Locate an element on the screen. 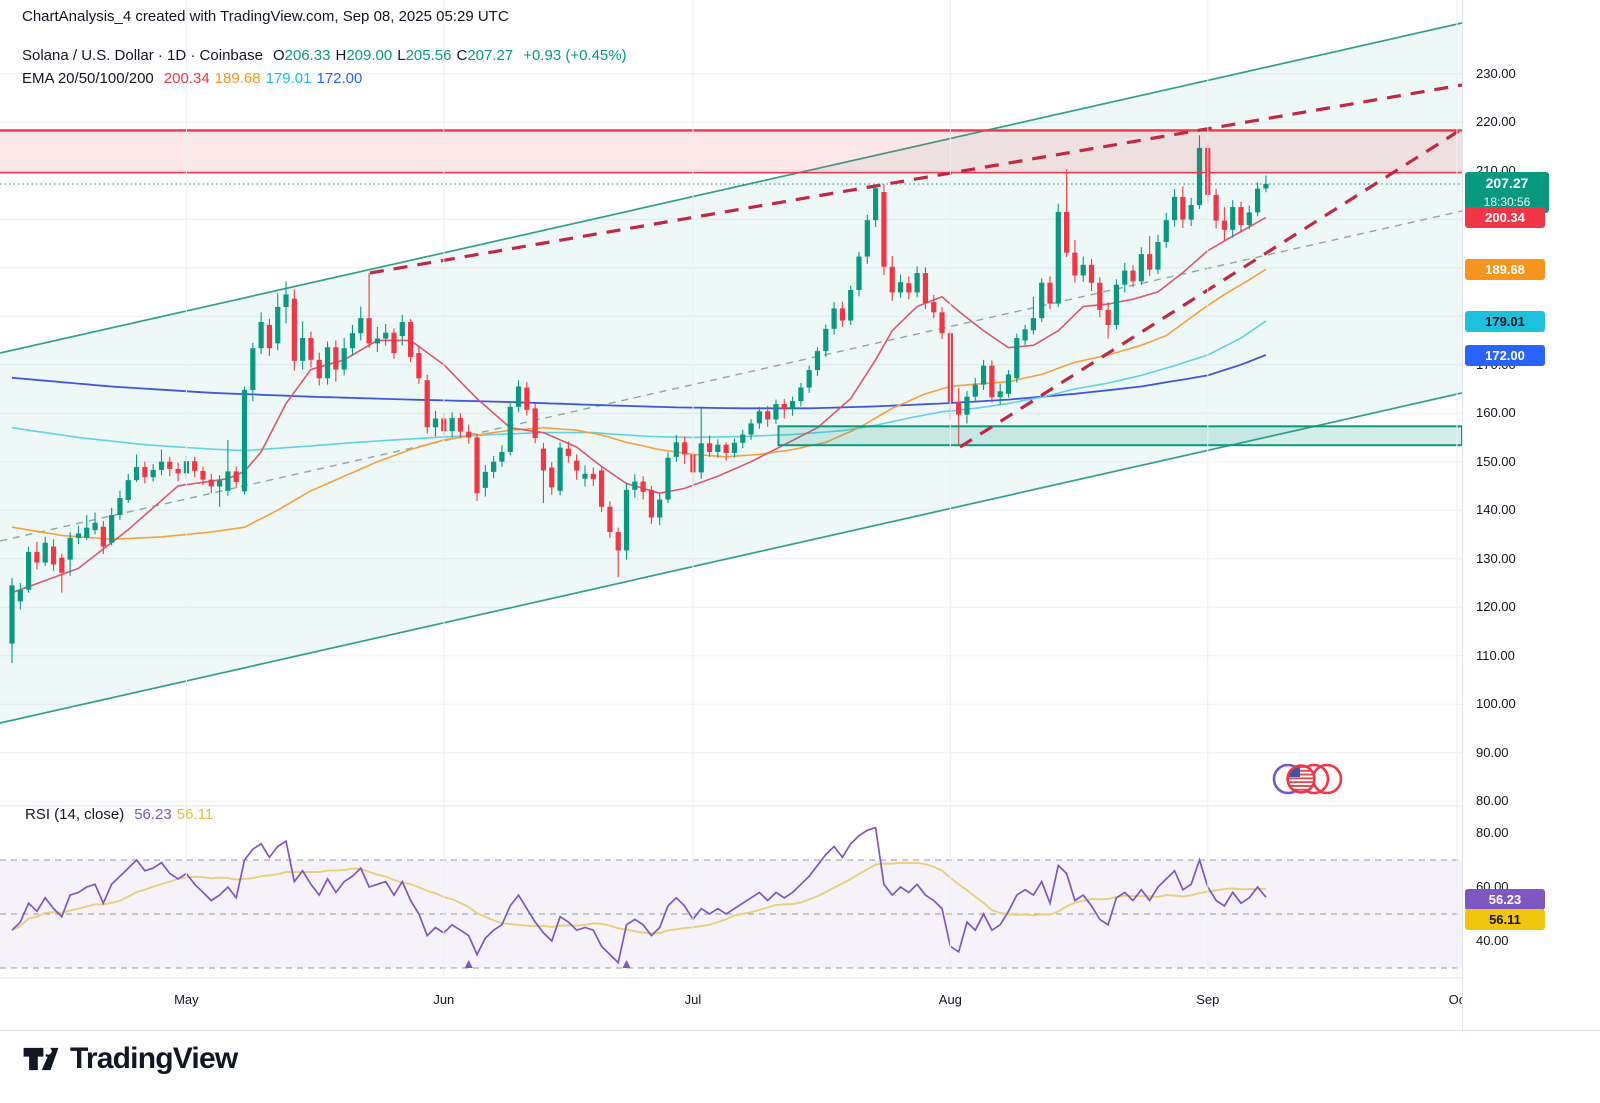  rsi-badge-2: 56.11 is located at coordinates (1505, 919).